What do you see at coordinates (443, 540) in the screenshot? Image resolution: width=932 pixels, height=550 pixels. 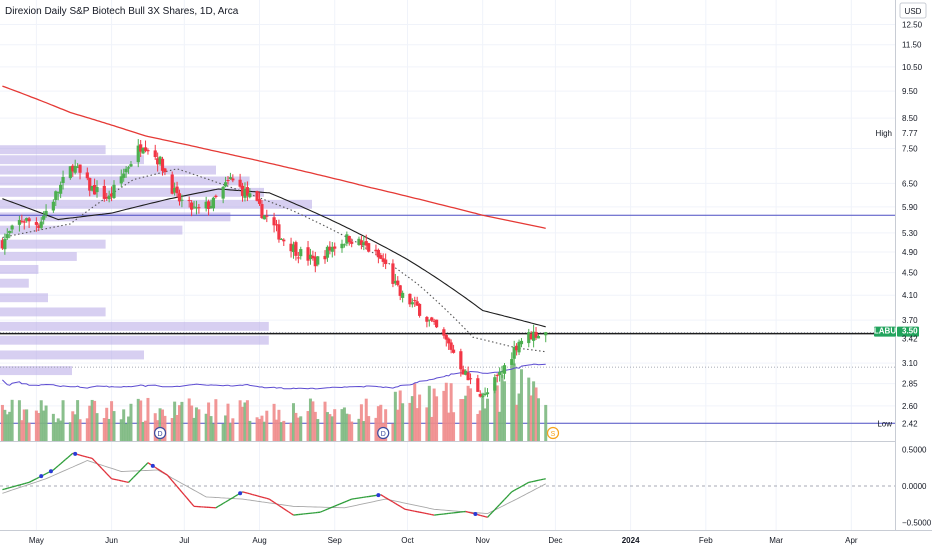 I see `time-axis: May Jun Jul Aug Sep Oct Nov Dec 2024 Feb Mar Apr` at bounding box center [443, 540].